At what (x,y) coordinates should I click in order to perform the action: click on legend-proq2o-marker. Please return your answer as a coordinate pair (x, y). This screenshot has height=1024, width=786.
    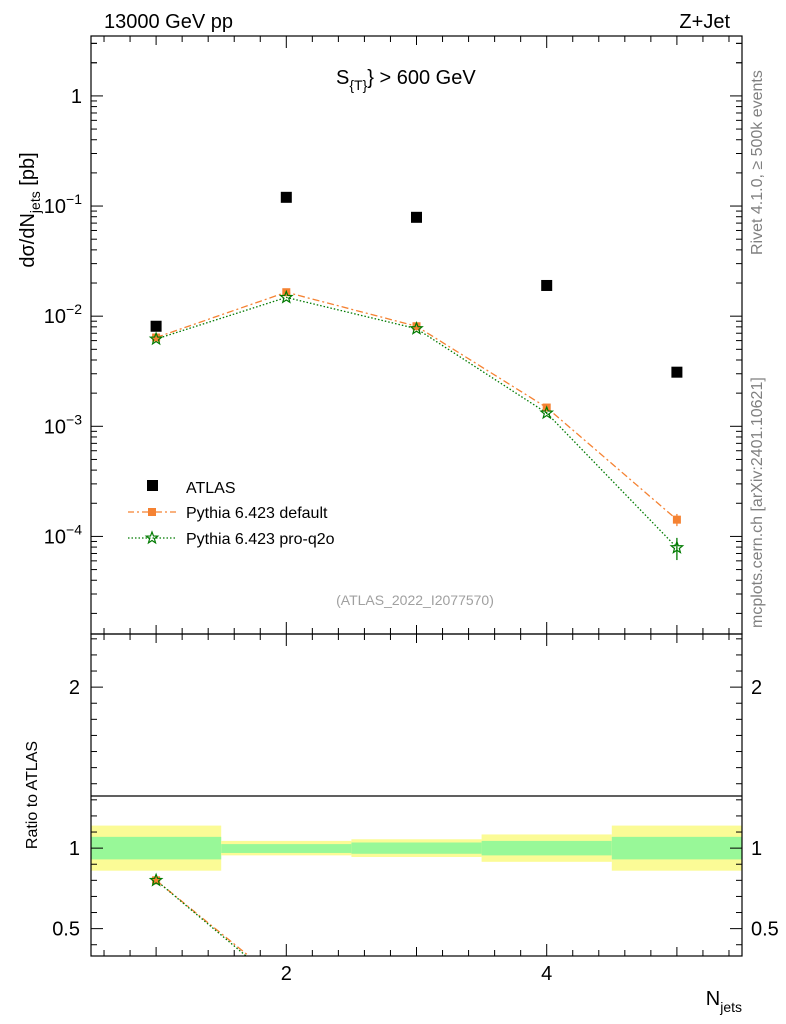
    Looking at the image, I should click on (152, 537).